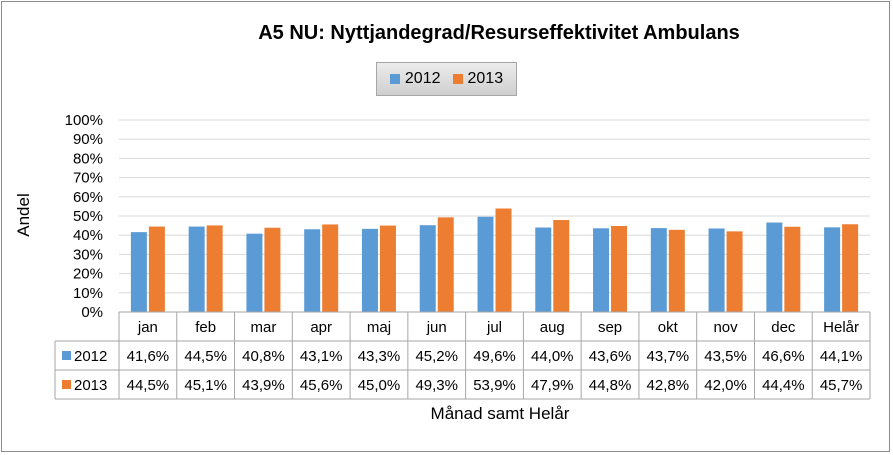 The image size is (893, 455). What do you see at coordinates (84, 120) in the screenshot?
I see `y-tick-label: 100%` at bounding box center [84, 120].